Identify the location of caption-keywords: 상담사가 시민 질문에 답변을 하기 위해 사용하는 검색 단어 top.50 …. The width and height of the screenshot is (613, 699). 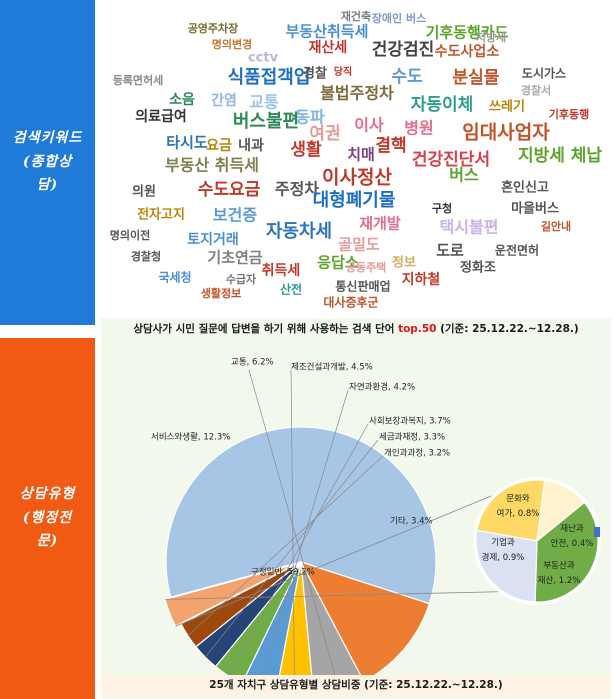
(356, 329).